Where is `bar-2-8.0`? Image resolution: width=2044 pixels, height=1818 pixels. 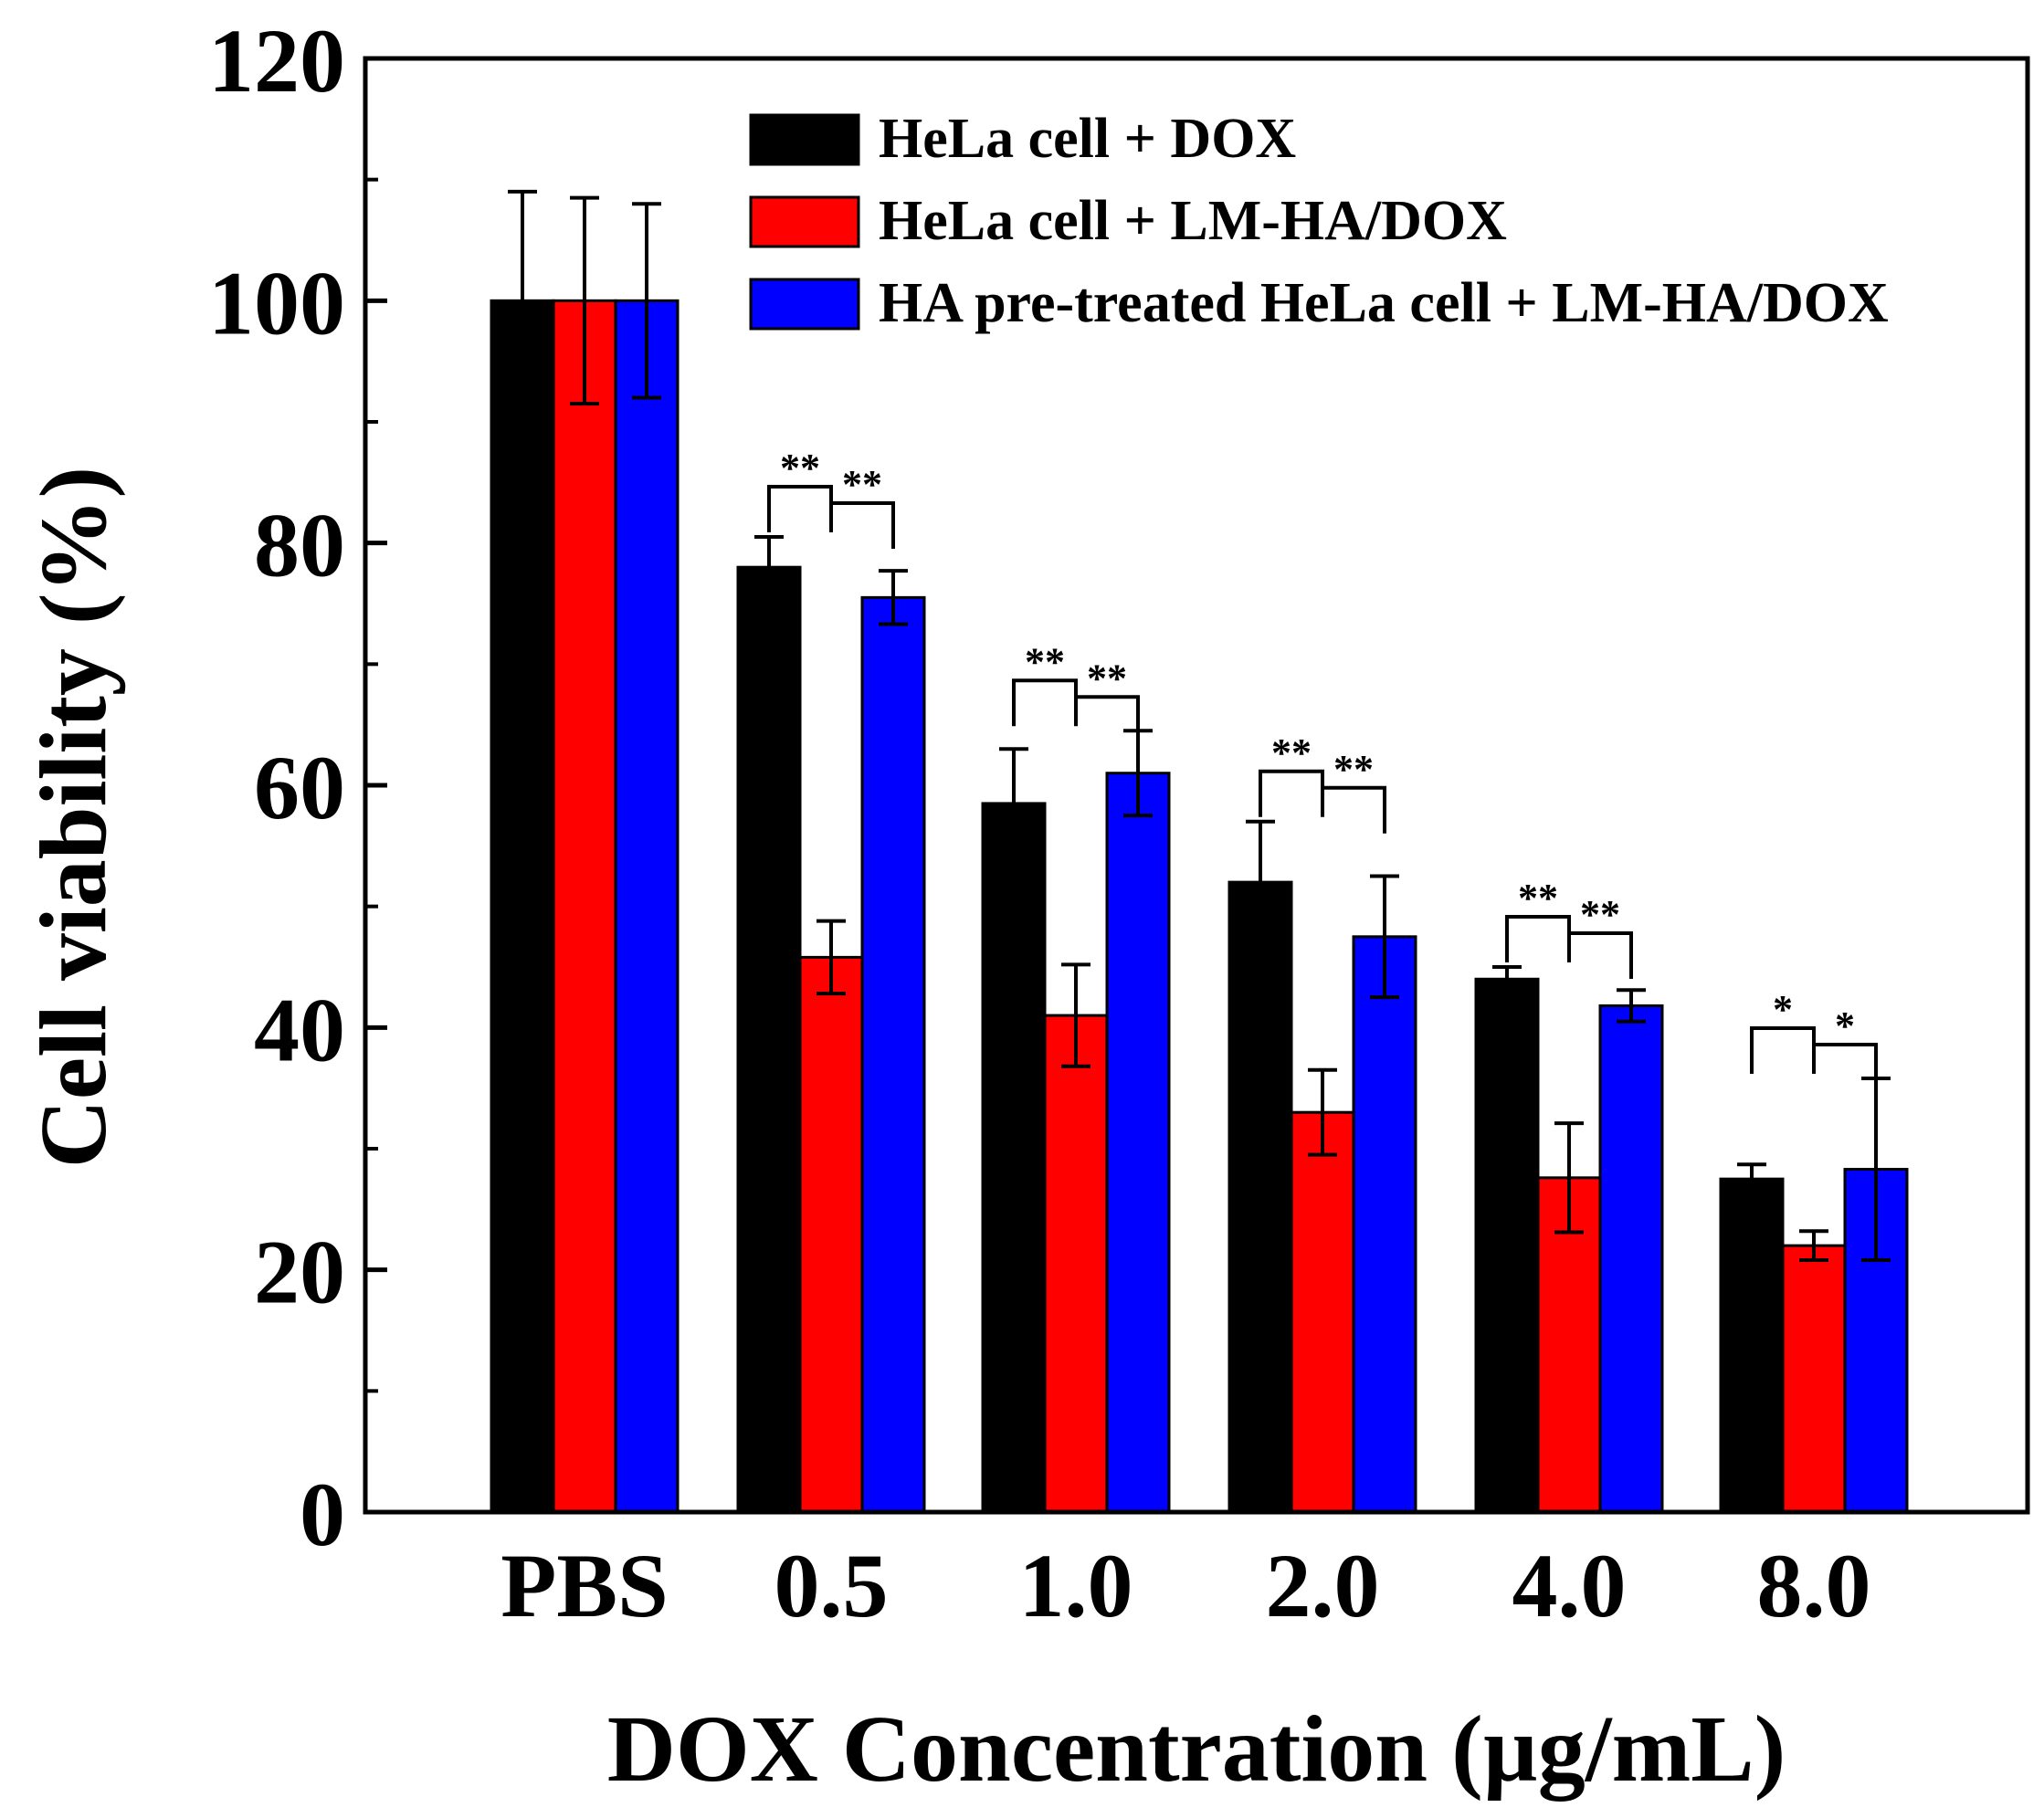
bar-2-8.0 is located at coordinates (1814, 1379).